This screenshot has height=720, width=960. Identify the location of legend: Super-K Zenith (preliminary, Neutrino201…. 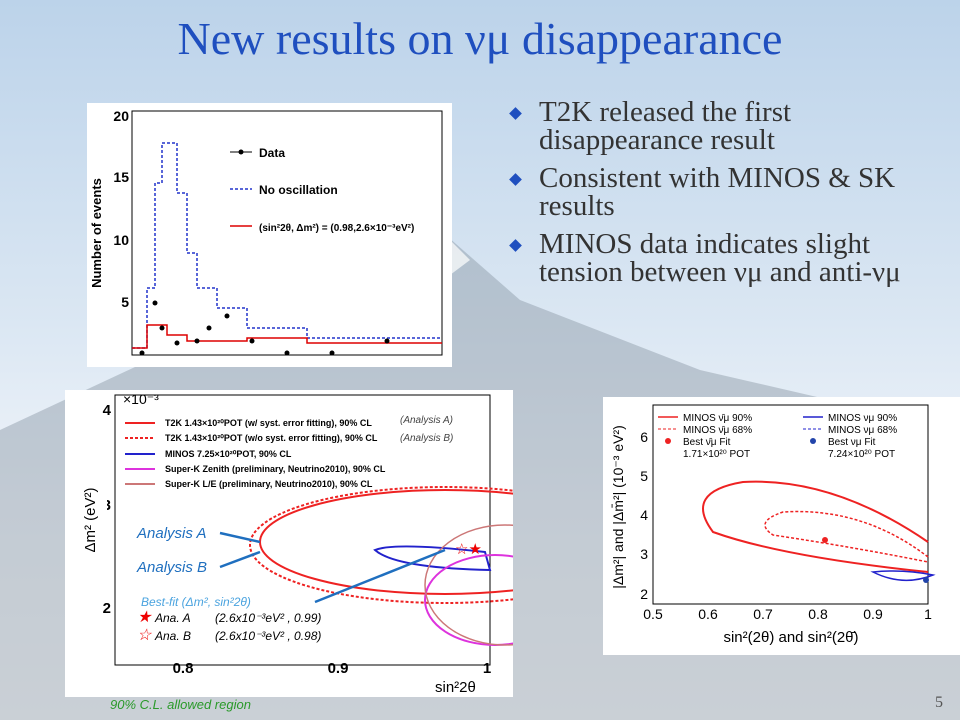
(275, 469).